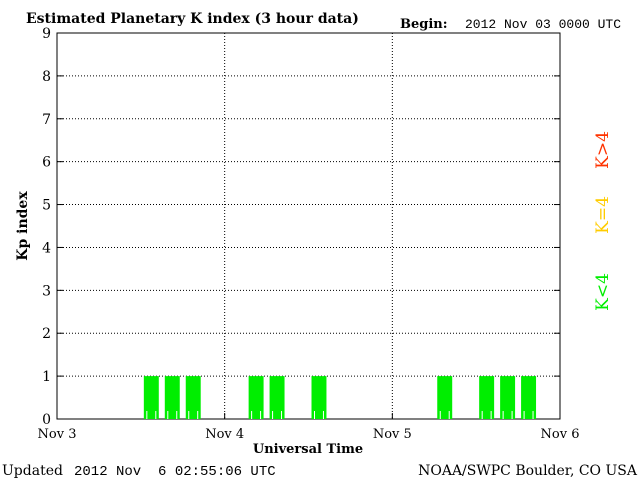 Image resolution: width=640 pixels, height=480 pixels. Describe the element at coordinates (46, 77) in the screenshot. I see `y-tick-label: 8` at that location.